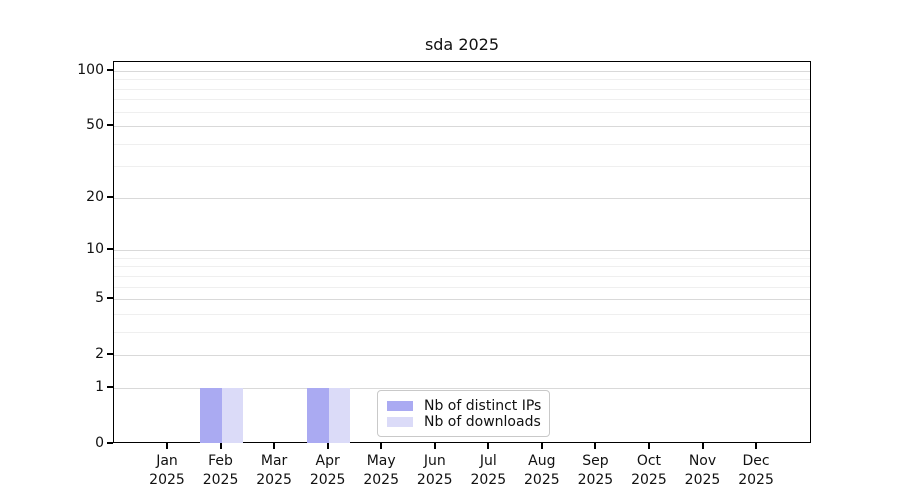 The width and height of the screenshot is (900, 500). What do you see at coordinates (167, 470) in the screenshot?
I see `x-tick-label: Jan 2025` at bounding box center [167, 470].